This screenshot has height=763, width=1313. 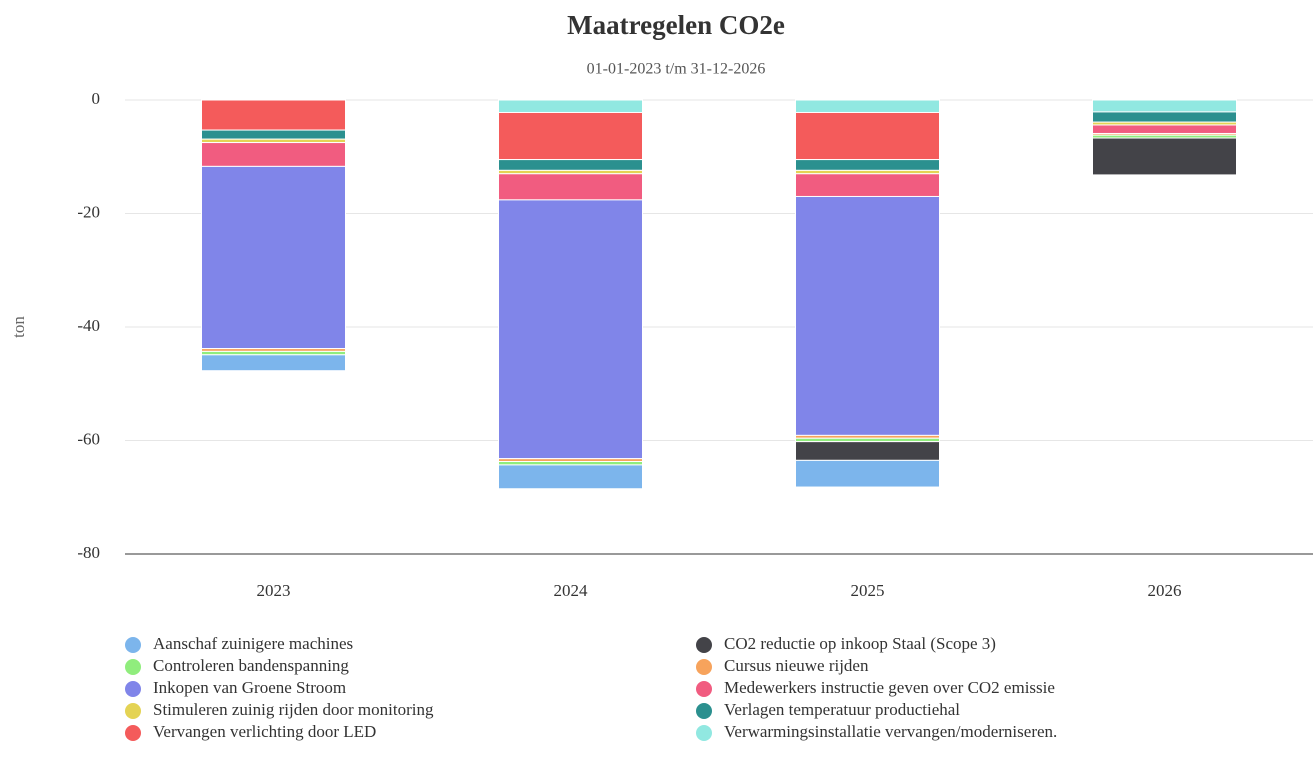 What do you see at coordinates (842, 709) in the screenshot?
I see `legend-label: Verlagen temperatuur productiehal` at bounding box center [842, 709].